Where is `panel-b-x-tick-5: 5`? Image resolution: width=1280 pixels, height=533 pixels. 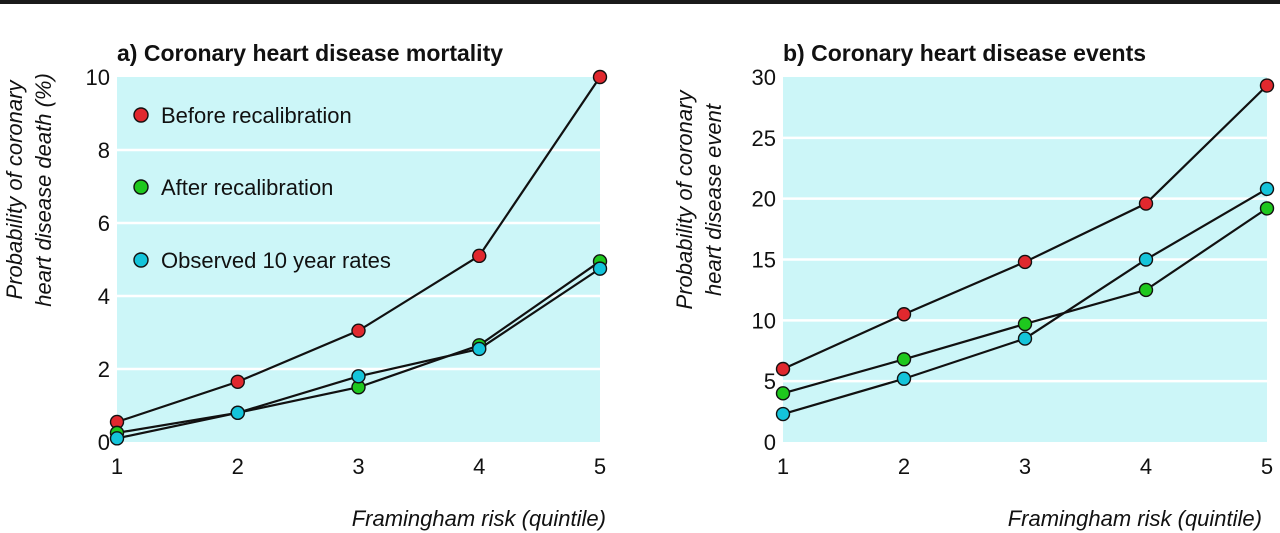
panel-b-x-tick-5: 5 is located at coordinates (1267, 466).